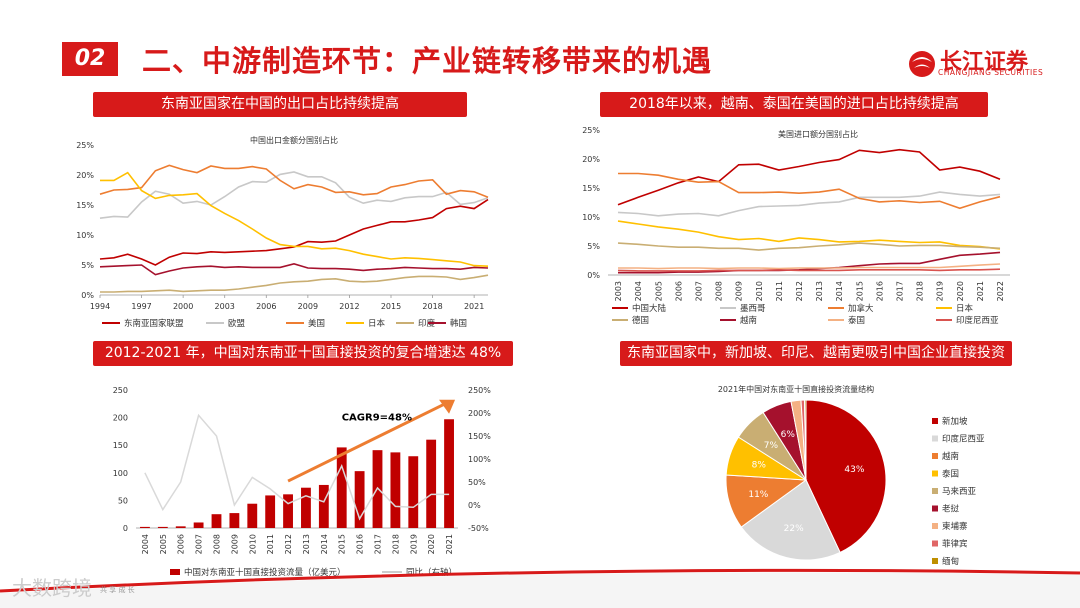 The height and width of the screenshot is (608, 1080). What do you see at coordinates (719, 291) in the screenshot?
I see `x-tick-label: 2008` at bounding box center [719, 291].